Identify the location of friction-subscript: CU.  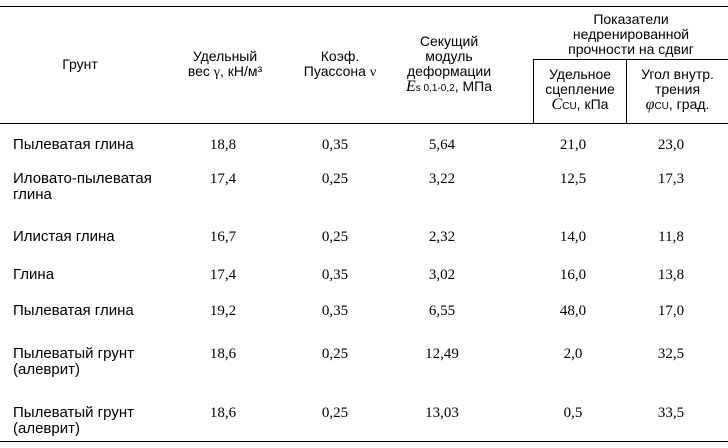
(661, 106).